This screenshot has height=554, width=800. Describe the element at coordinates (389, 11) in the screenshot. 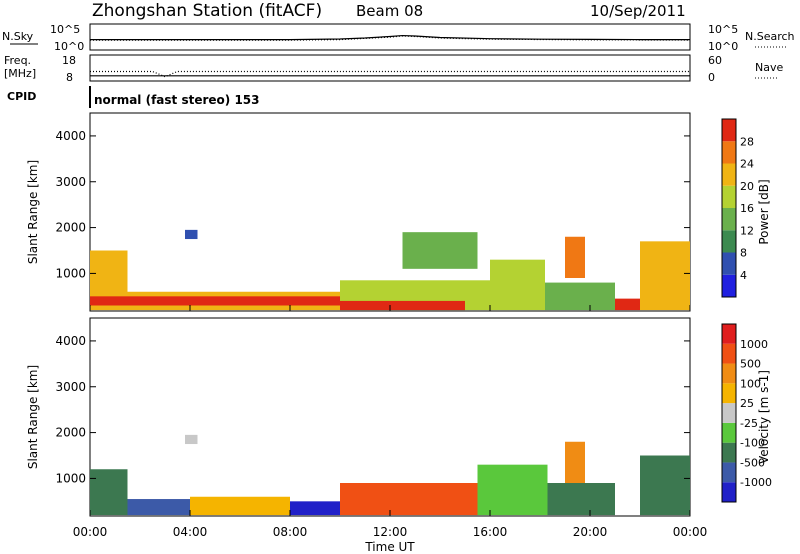

I see `beam-label: Beam 08` at that location.